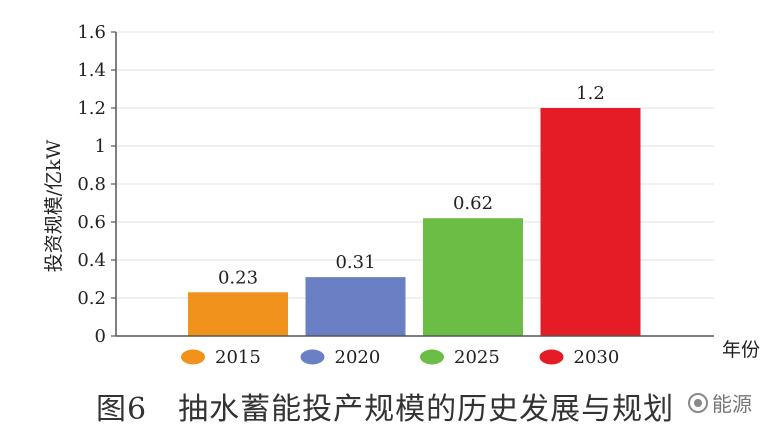 The width and height of the screenshot is (774, 441). Describe the element at coordinates (385, 409) in the screenshot. I see `figure-caption: 图6 抽水蓄能投产规模的历史发展与规划` at that location.